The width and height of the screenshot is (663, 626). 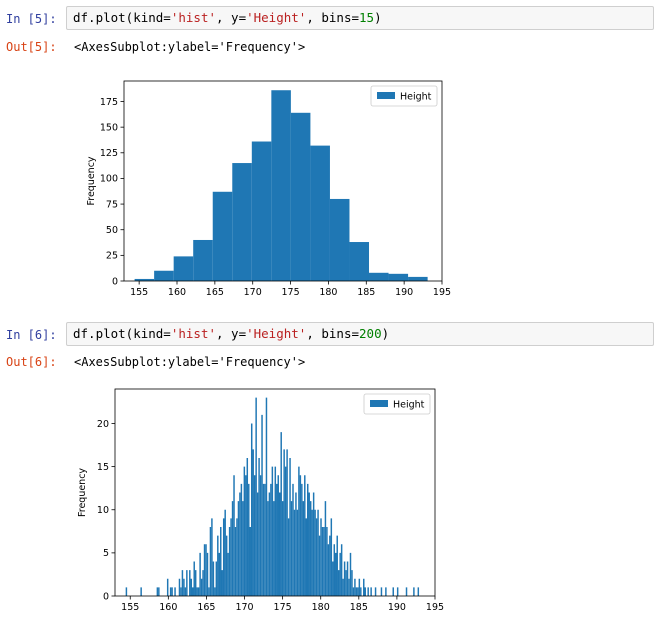 What do you see at coordinates (276, 17) in the screenshot?
I see `code-string: 'Height'` at bounding box center [276, 17].